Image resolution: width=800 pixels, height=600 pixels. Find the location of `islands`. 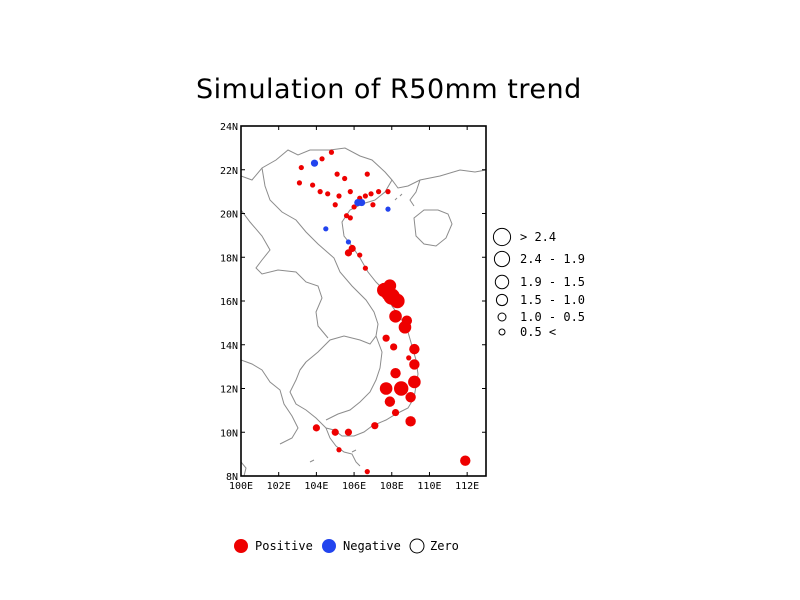

islands is located at coordinates (356, 328).